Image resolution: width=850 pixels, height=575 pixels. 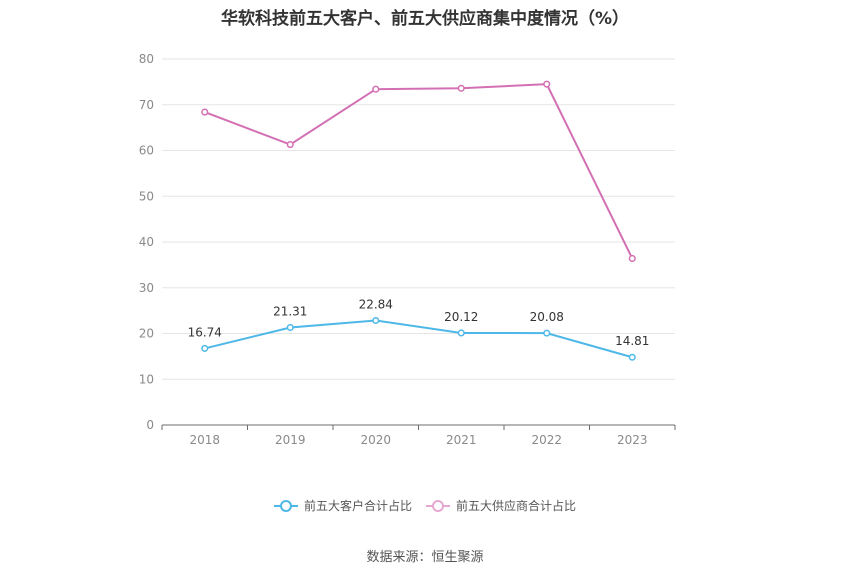 What do you see at coordinates (546, 440) in the screenshot?
I see `x-tick-label-2022: 2022` at bounding box center [546, 440].